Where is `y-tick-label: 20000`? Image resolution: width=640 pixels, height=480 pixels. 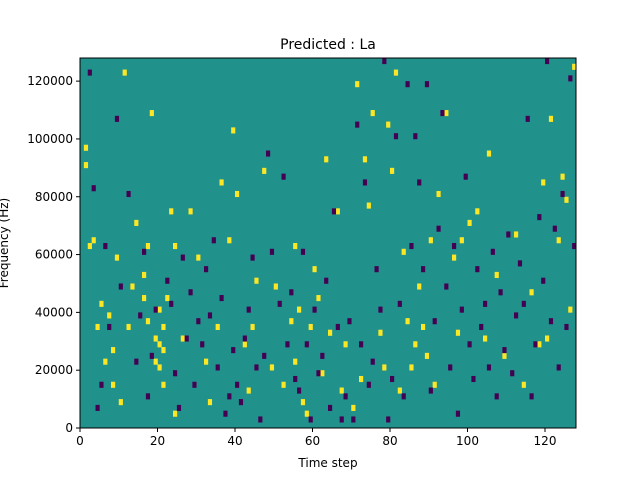 y-tick-label: 20000 is located at coordinates (54, 370).